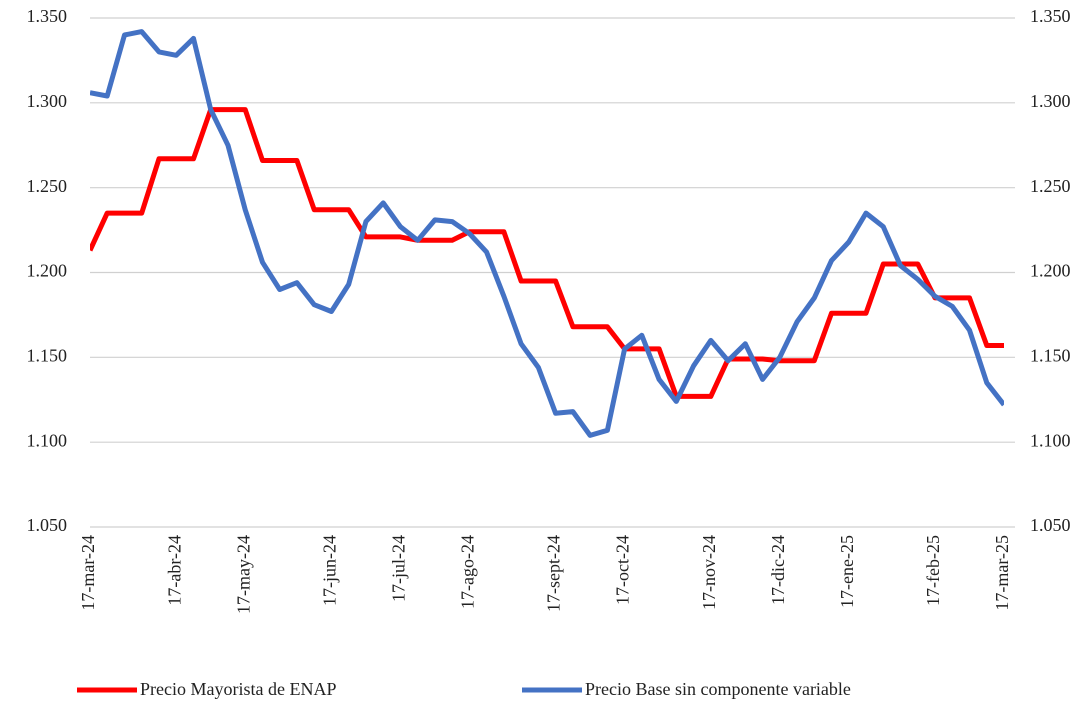 The image size is (1091, 707). Describe the element at coordinates (238, 689) in the screenshot. I see `legend-label: Precio Mayorista de ENAP` at that location.